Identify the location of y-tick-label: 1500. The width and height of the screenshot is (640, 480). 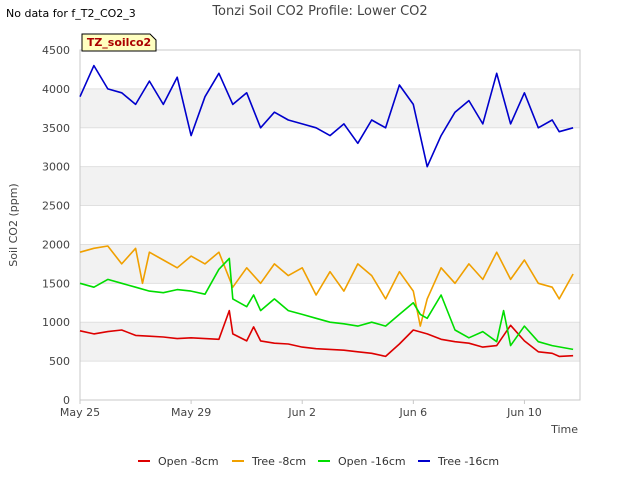
(56, 283).